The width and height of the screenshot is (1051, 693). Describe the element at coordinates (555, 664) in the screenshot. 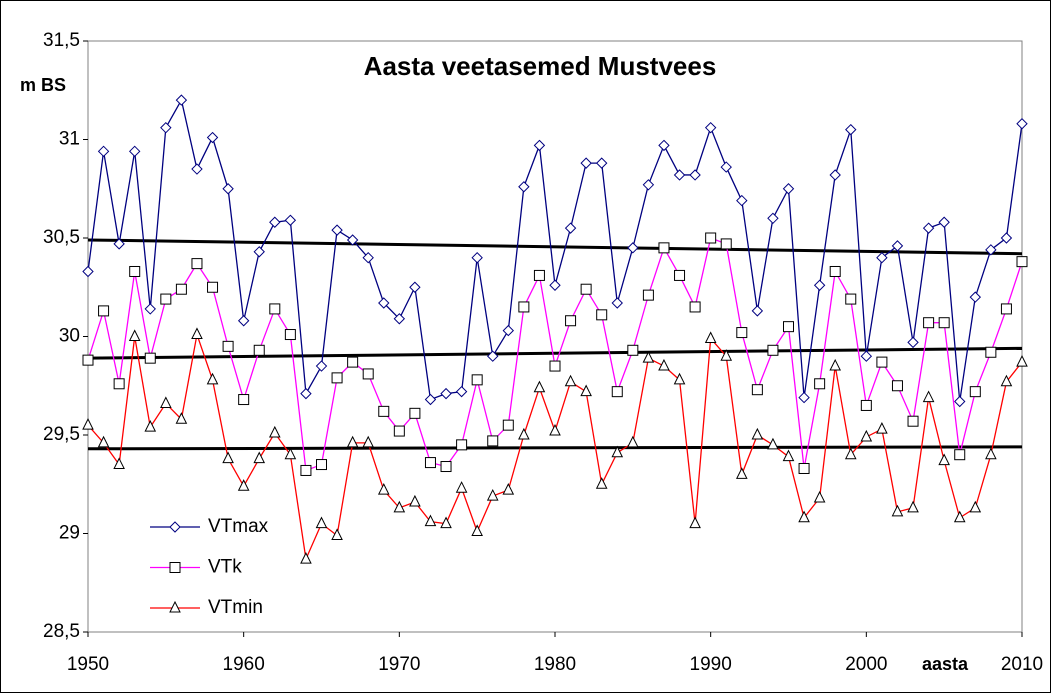

I see `x-tick-label: 1980` at that location.